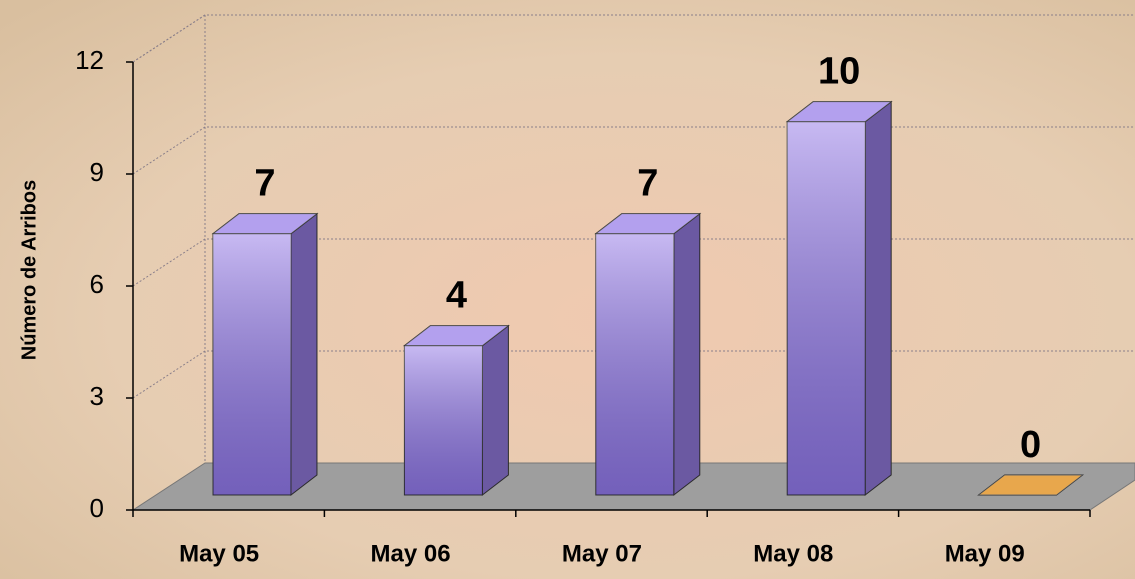  I want to click on y-axis-label: Número de Arribos, so click(29, 270).